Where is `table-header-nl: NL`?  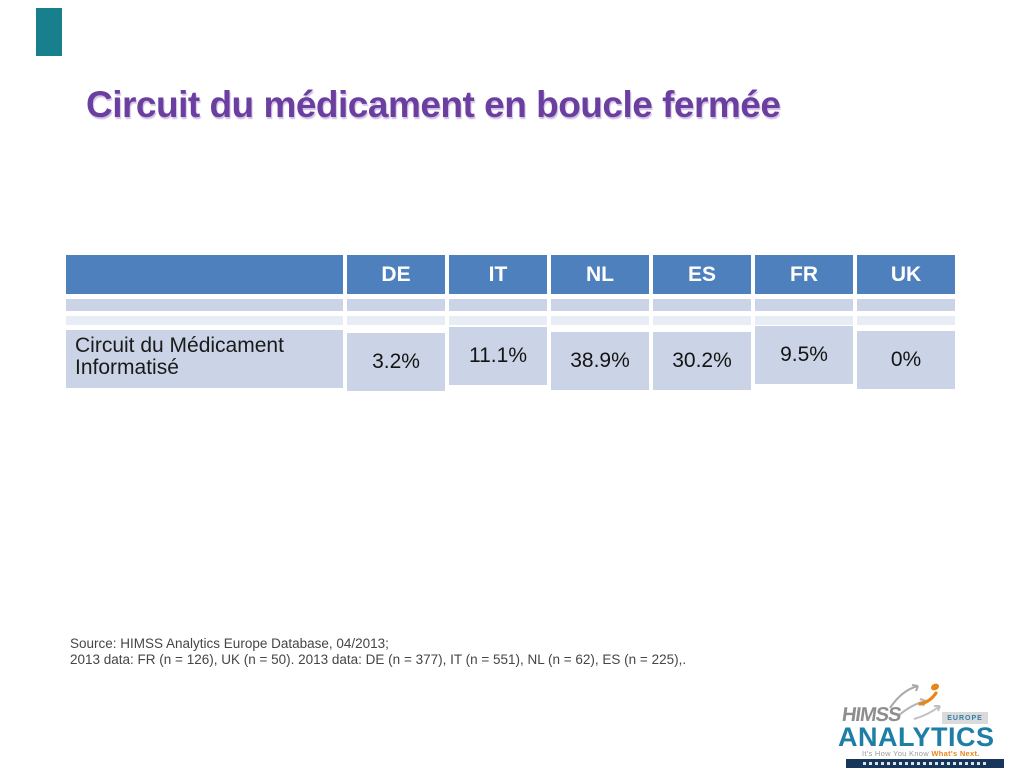 table-header-nl: NL is located at coordinates (600, 274).